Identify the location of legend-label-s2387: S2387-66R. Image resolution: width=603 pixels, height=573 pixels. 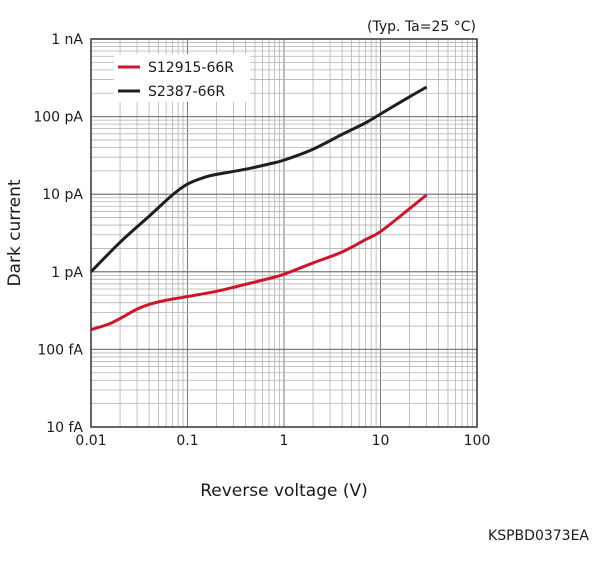
(186, 92).